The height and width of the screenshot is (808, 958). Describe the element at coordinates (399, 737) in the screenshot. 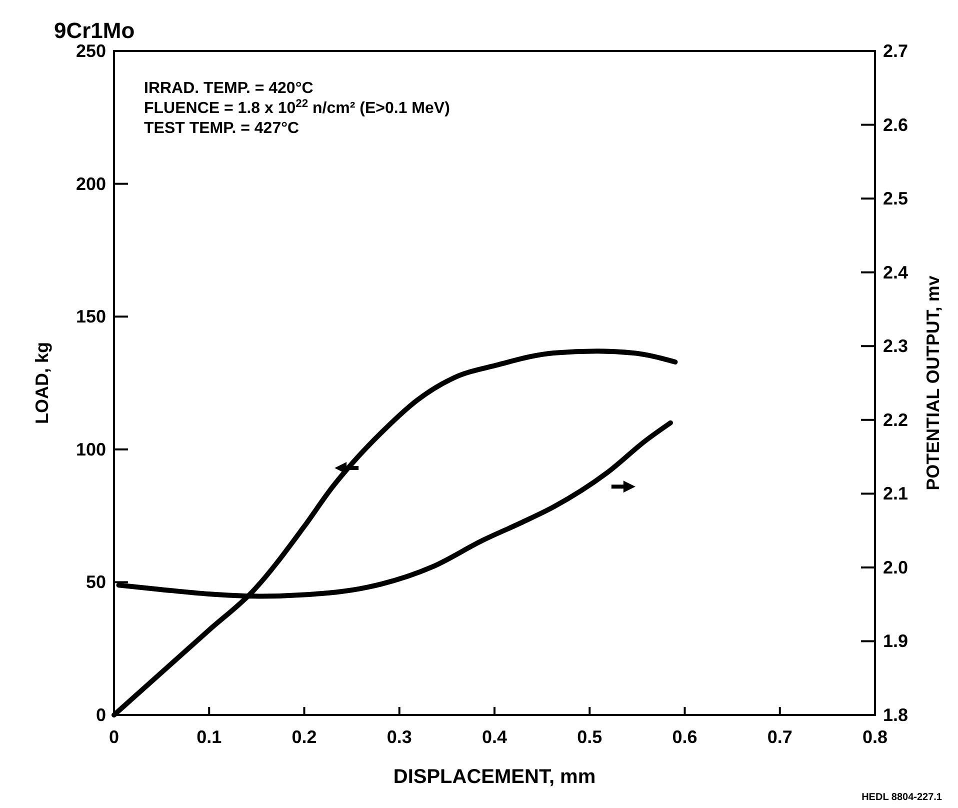

I see `x-tick-label: 0.3` at that location.